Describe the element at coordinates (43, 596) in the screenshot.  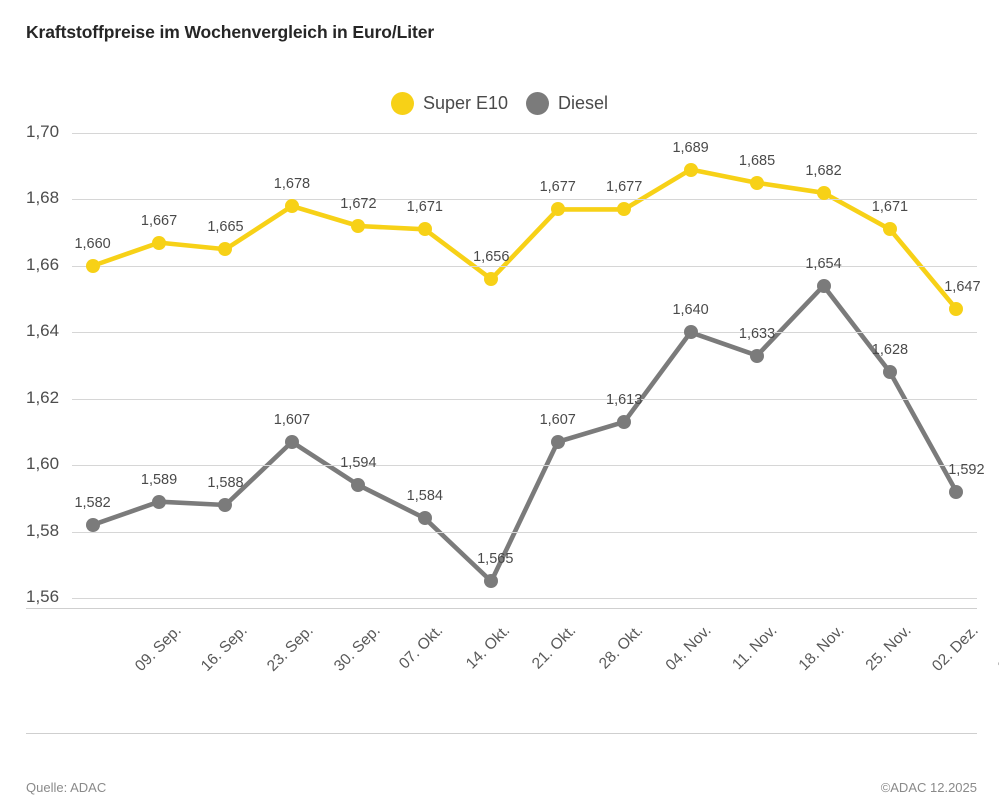
I see `y-axis-tick-label: 1,56` at that location.